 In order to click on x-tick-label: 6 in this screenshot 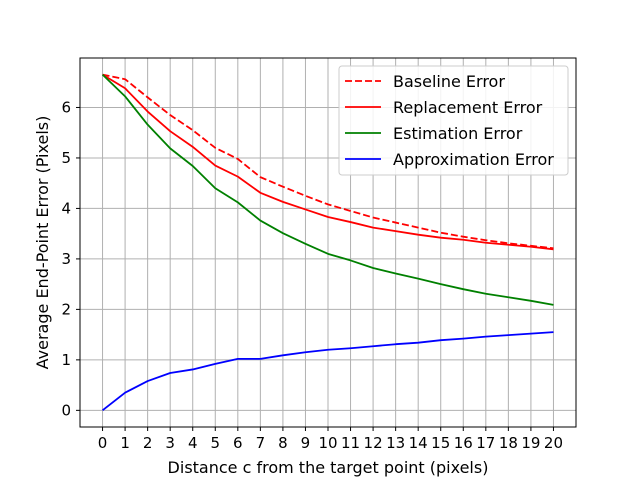, I will do `click(238, 443)`.